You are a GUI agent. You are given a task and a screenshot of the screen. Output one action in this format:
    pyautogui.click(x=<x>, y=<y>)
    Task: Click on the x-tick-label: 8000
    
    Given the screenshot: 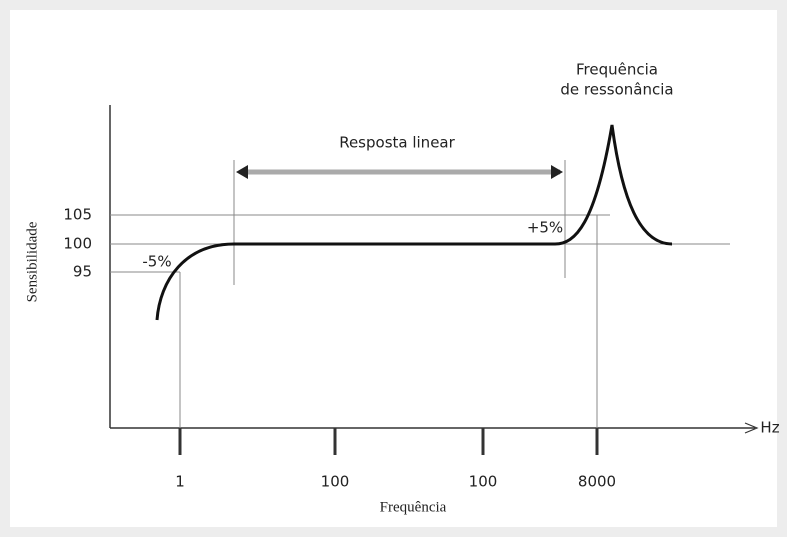 What is the action you would take?
    pyautogui.click(x=597, y=482)
    